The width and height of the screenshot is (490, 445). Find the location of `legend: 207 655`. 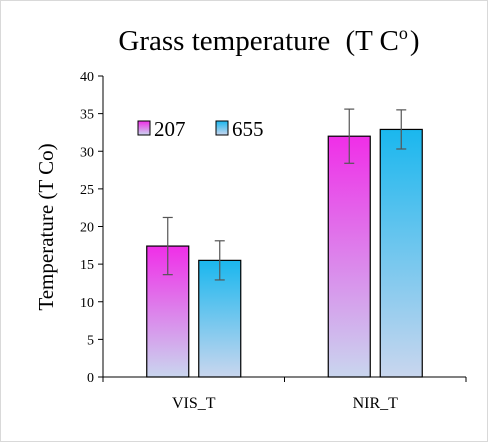

legend: 207 655 is located at coordinates (200, 129).